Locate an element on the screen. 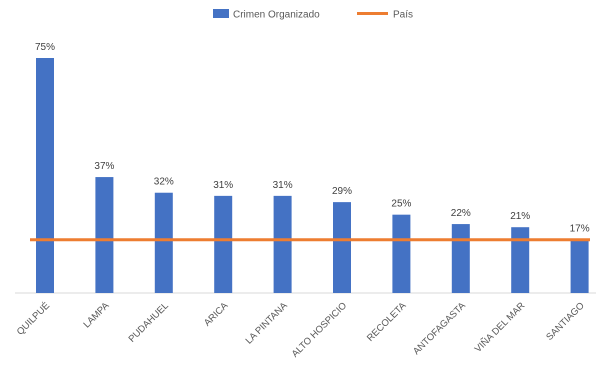  legend: Crimen Organizado País is located at coordinates (313, 15).